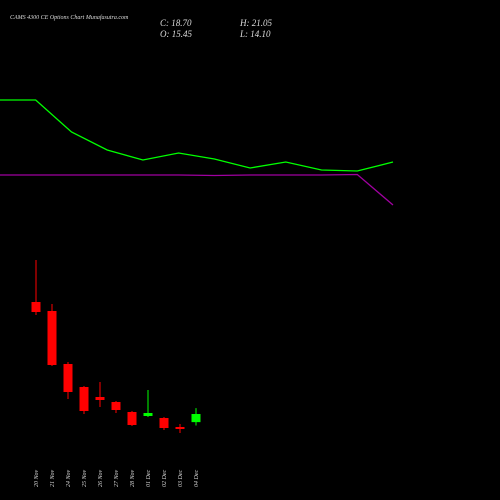  Describe the element at coordinates (176, 23) in the screenshot. I see `close-readout: C: 18.70` at that location.